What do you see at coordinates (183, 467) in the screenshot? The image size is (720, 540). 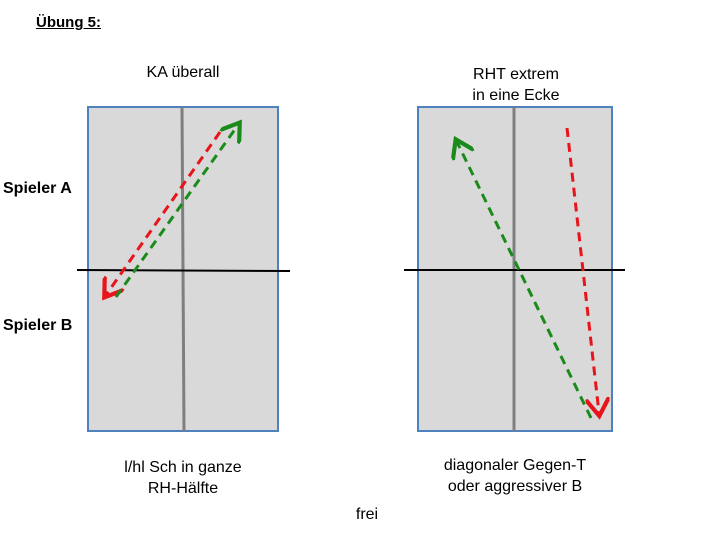 I see `left-court-bottom-label-line1: l/hl Sch in ganze` at bounding box center [183, 467].